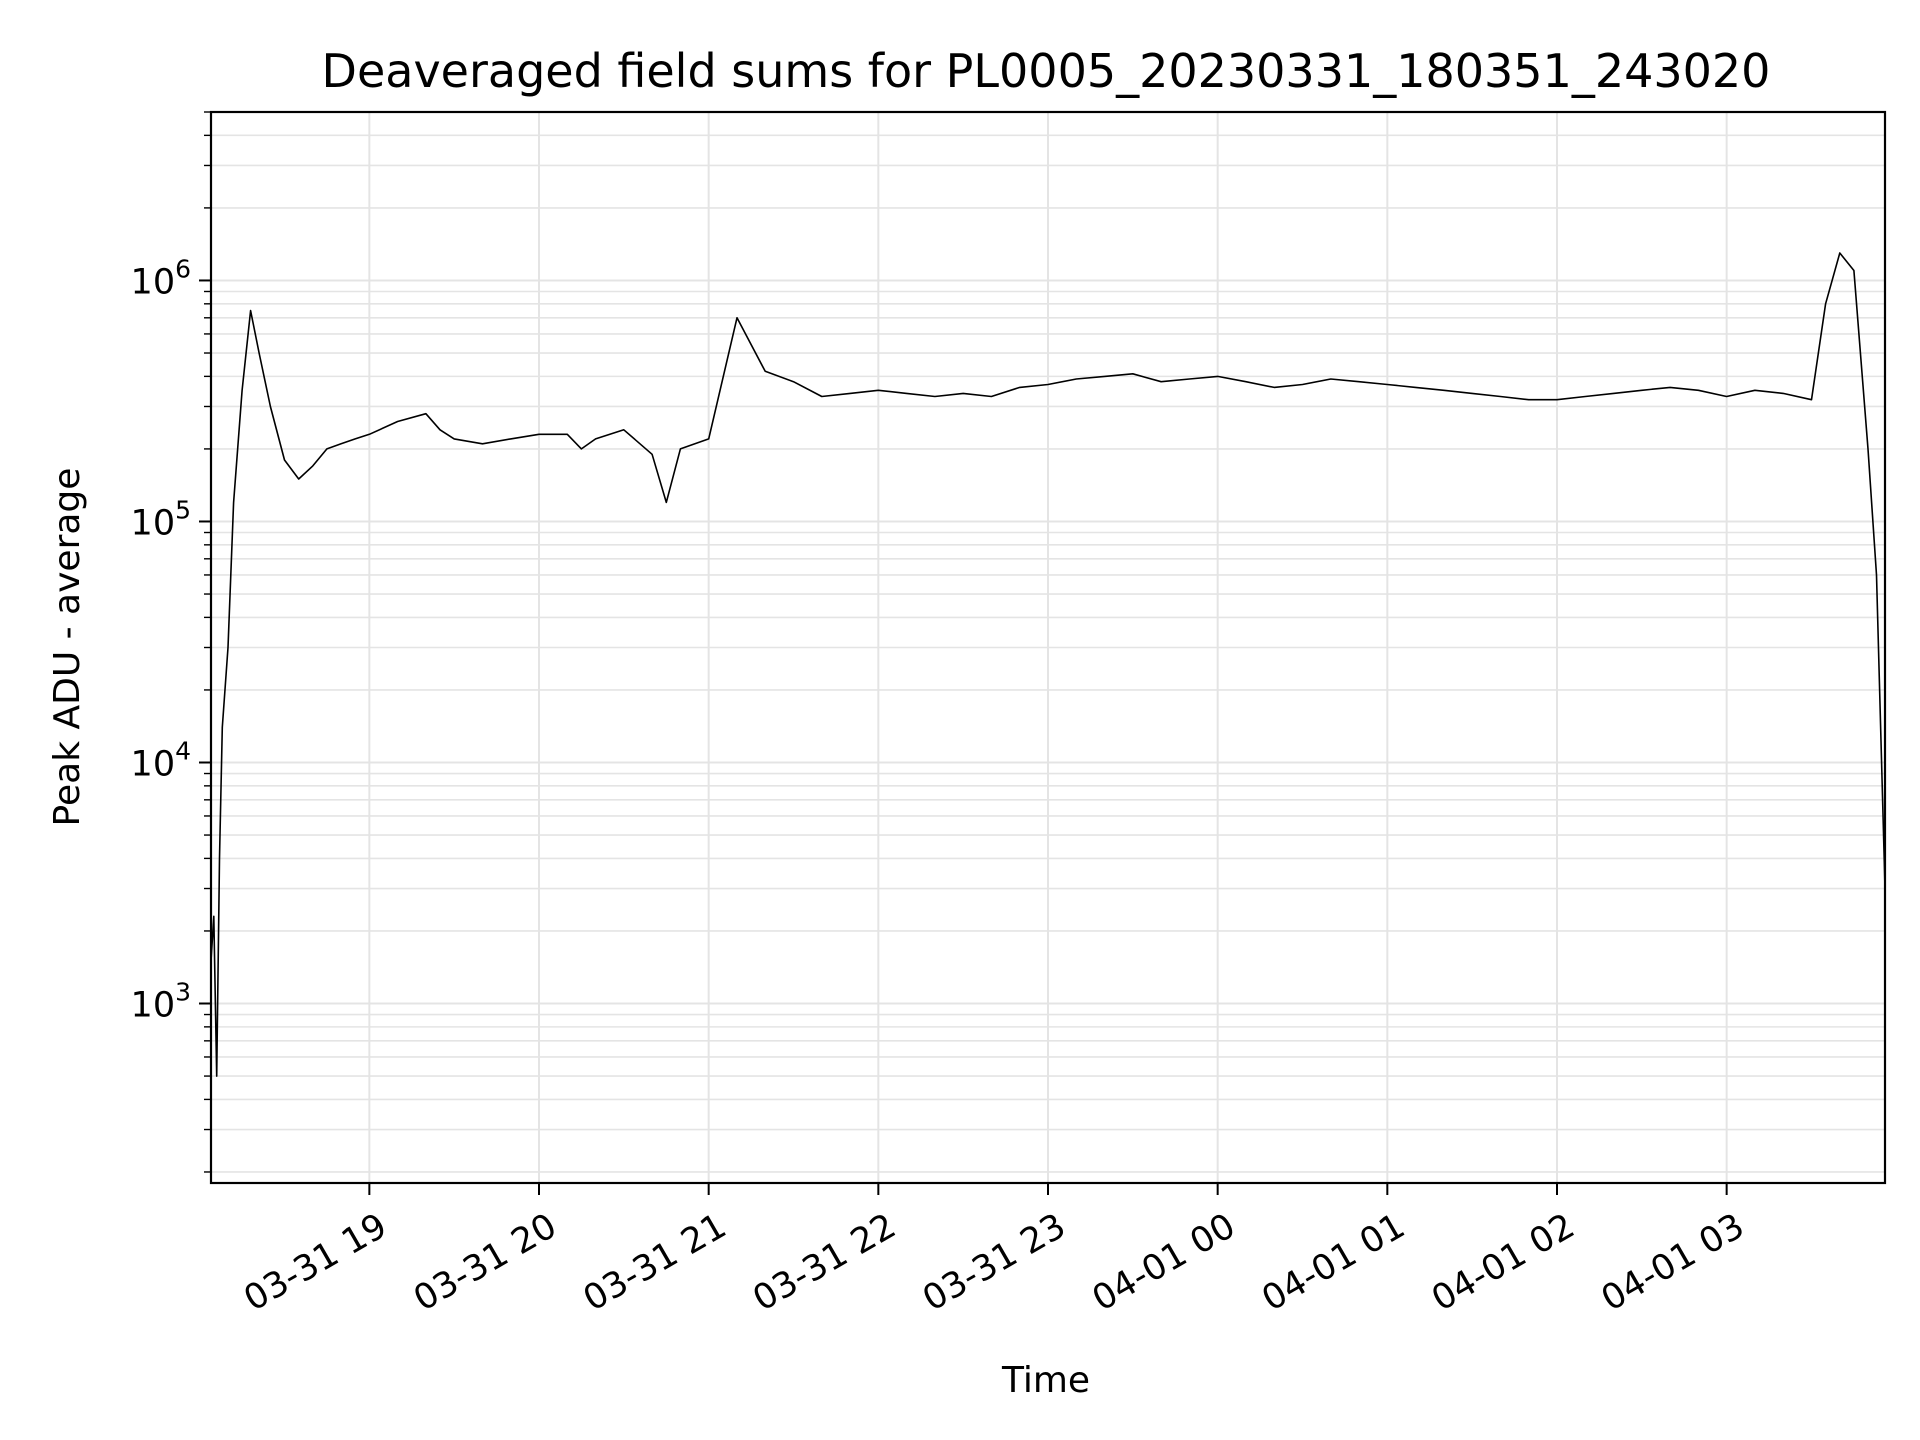  Describe the element at coordinates (161, 760) in the screenshot. I see `y-tick-label: 10⁴` at that location.